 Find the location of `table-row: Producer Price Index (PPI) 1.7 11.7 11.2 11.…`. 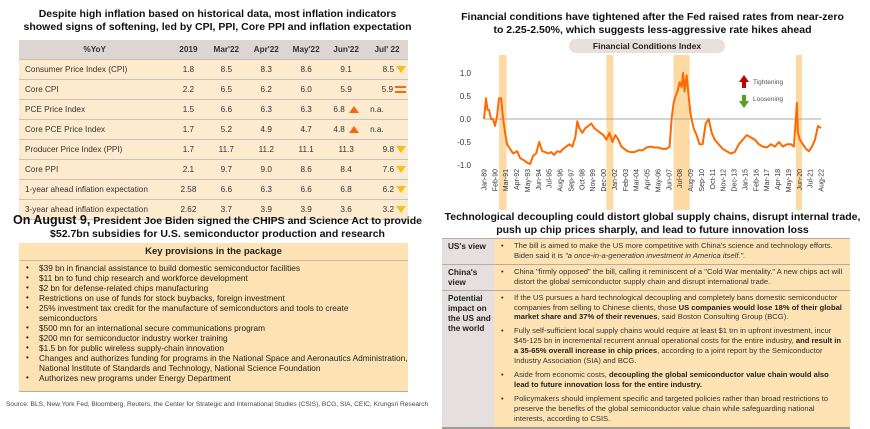

table-row: Producer Price Index (PPI) 1.7 11.7 11.2 11.… is located at coordinates (213, 149).